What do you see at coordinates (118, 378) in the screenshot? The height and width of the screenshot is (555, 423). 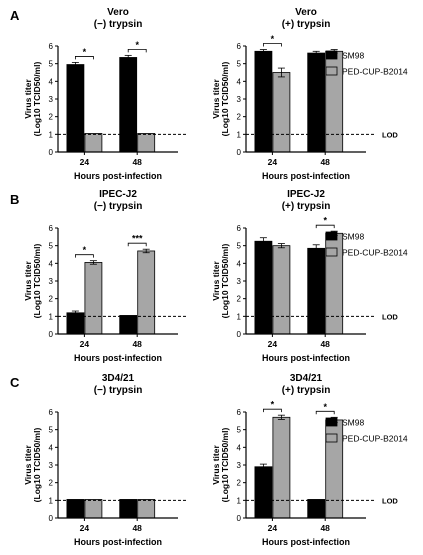 I see `chart-title-line1: 3D4/21` at bounding box center [118, 378].